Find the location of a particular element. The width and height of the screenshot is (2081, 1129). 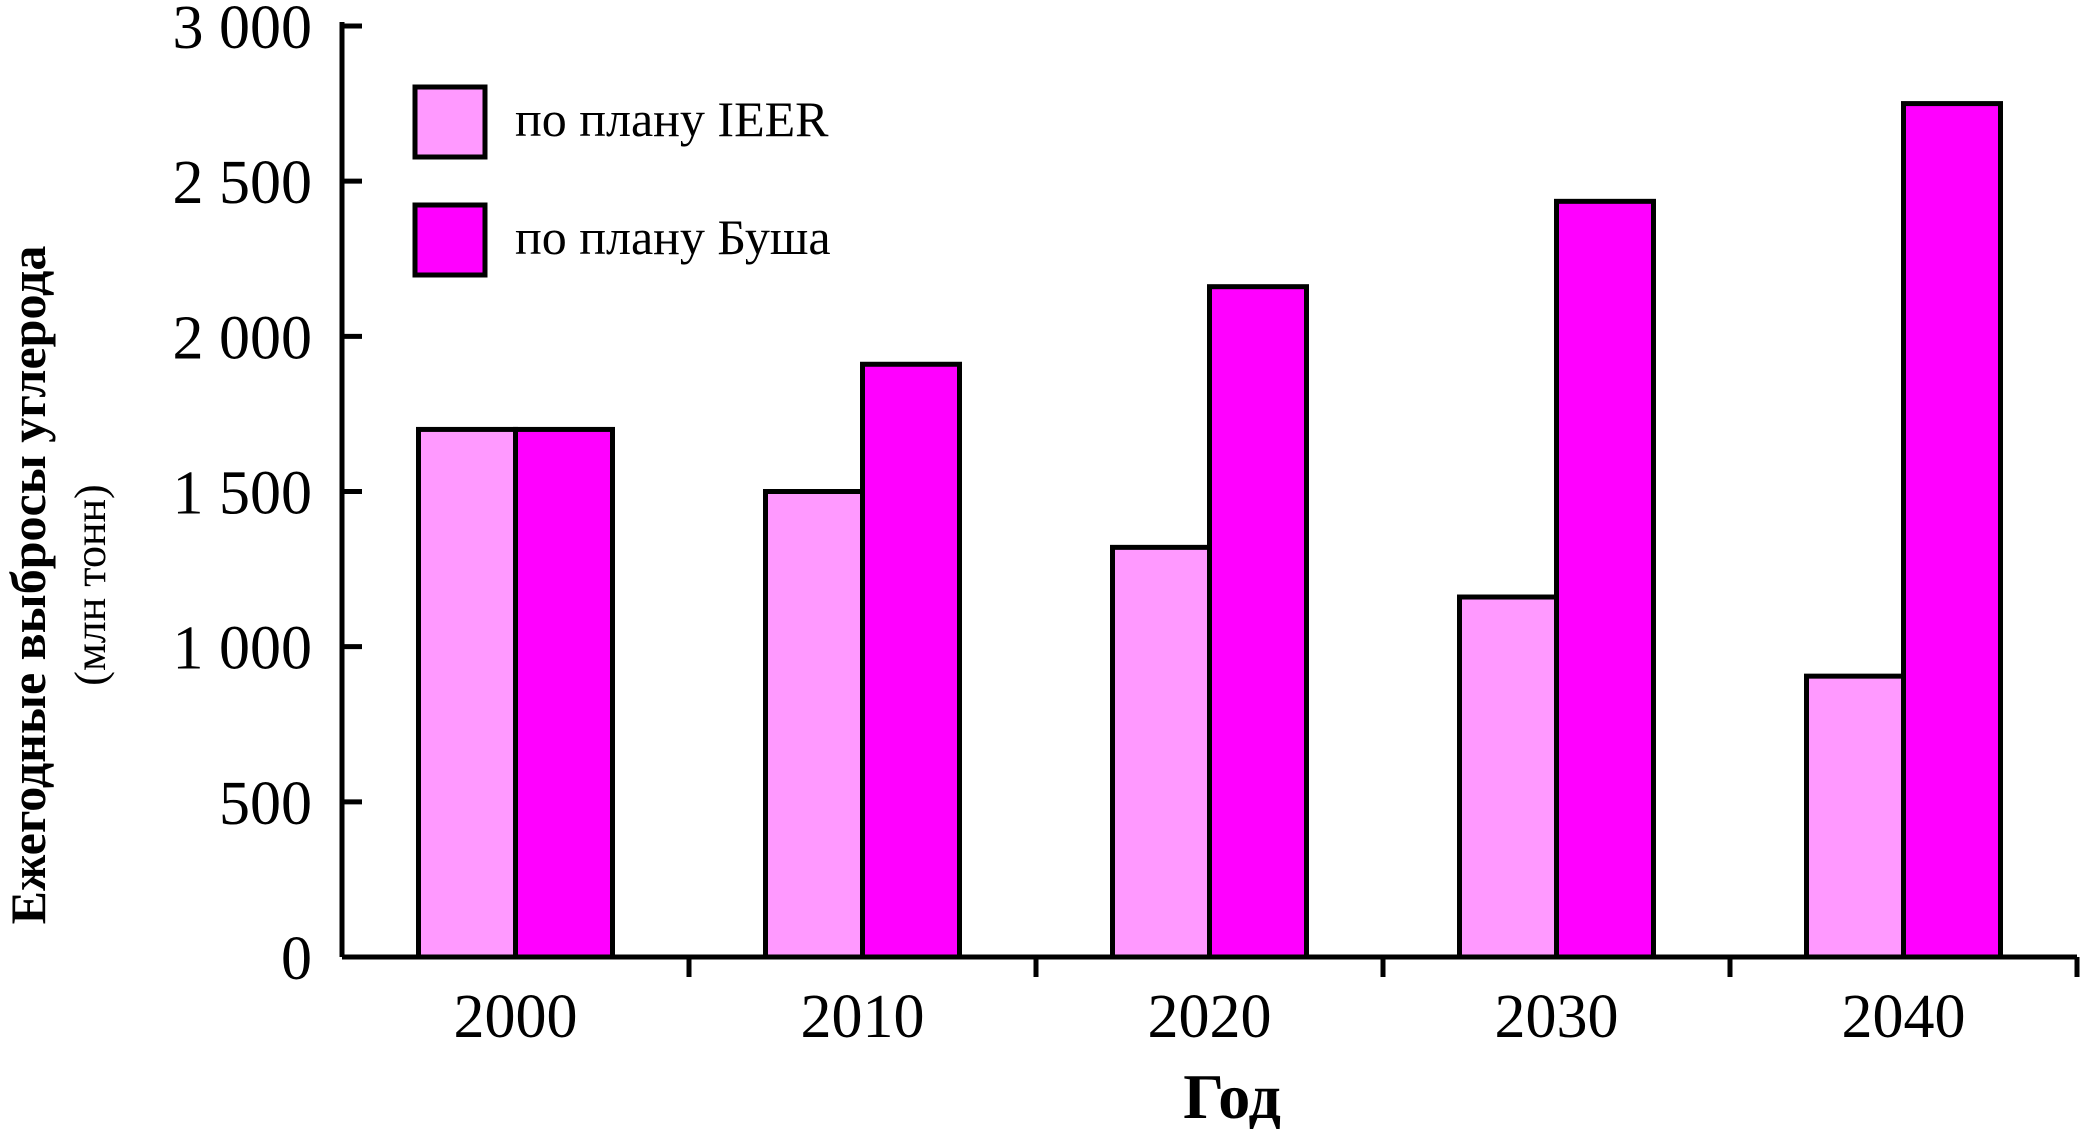

bar-ieer-2020 is located at coordinates (1161, 752).